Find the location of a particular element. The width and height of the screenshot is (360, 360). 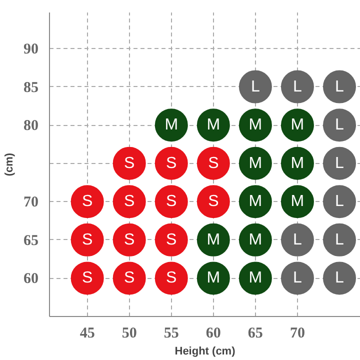

y-tick-label: 80 is located at coordinates (31, 126).